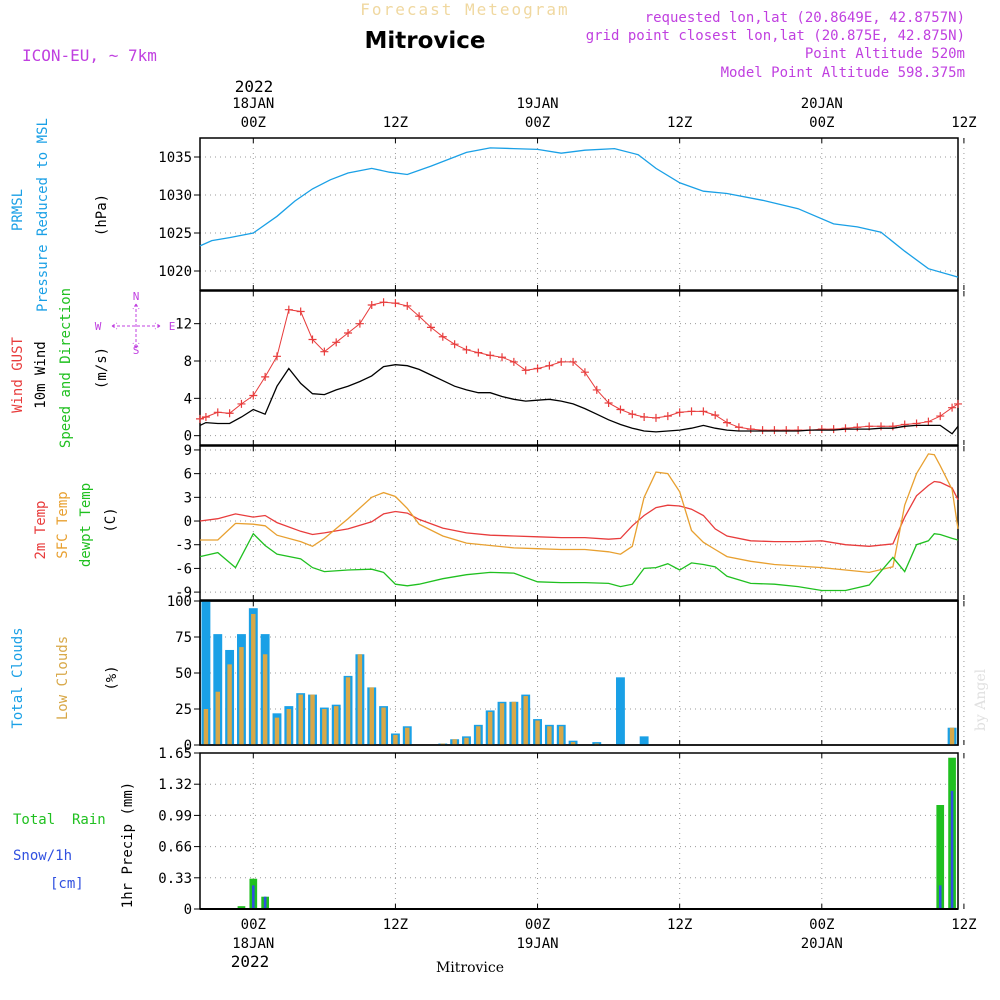 Image resolution: width=1000 pixels, height=1000 pixels. What do you see at coordinates (41, 529) in the screenshot?
I see `temp-2m-label: 2m Temp` at bounding box center [41, 529].